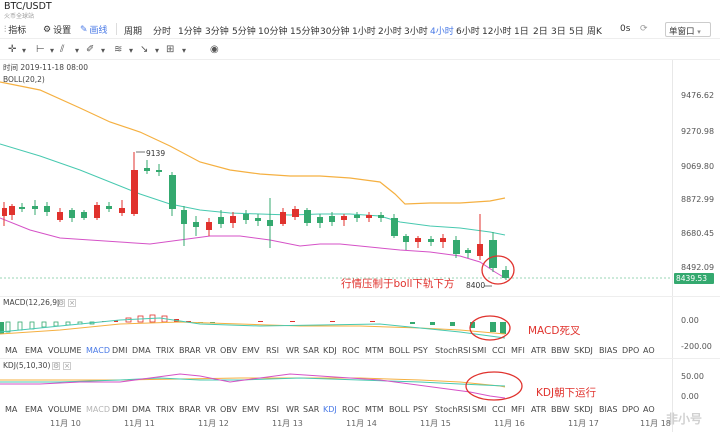  What do you see at coordinates (688, 29) in the screenshot?
I see `chart-type-select: 单窗口 ▾` at bounding box center [688, 29].